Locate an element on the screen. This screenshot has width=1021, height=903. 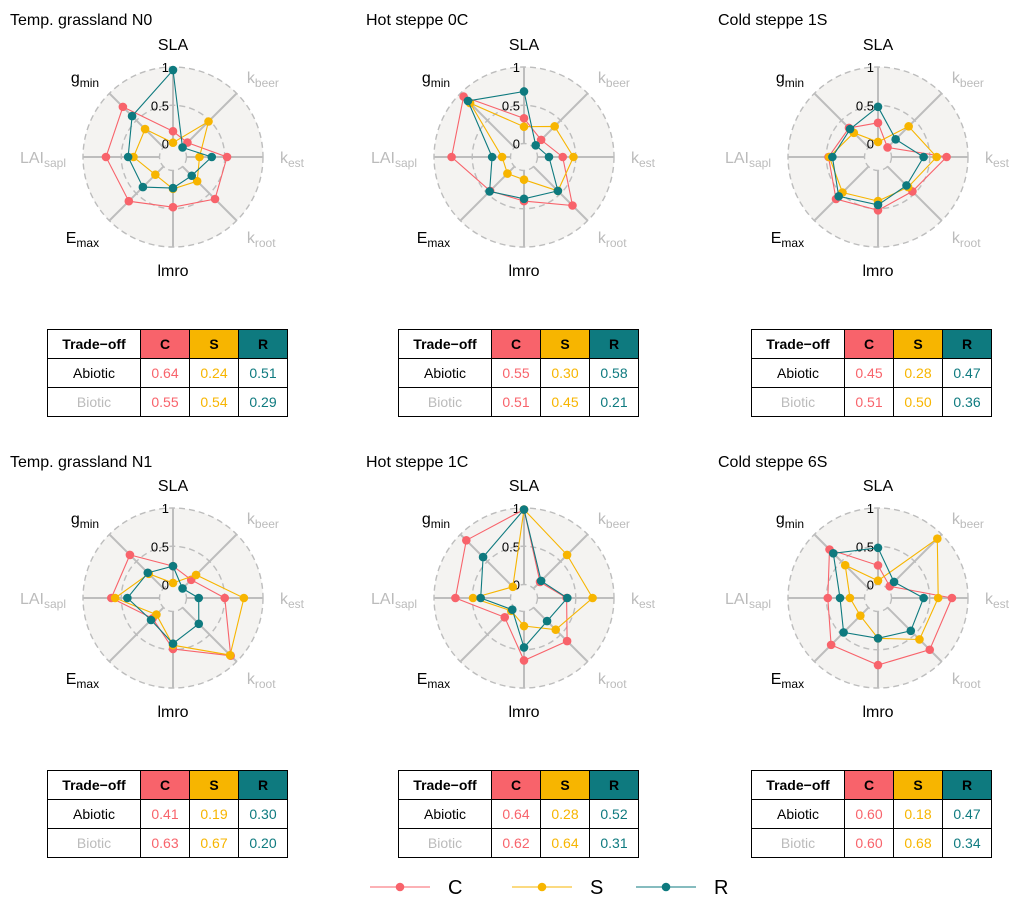
table-row: Biotic 0.51 0.50 0.36 is located at coordinates (871, 402).